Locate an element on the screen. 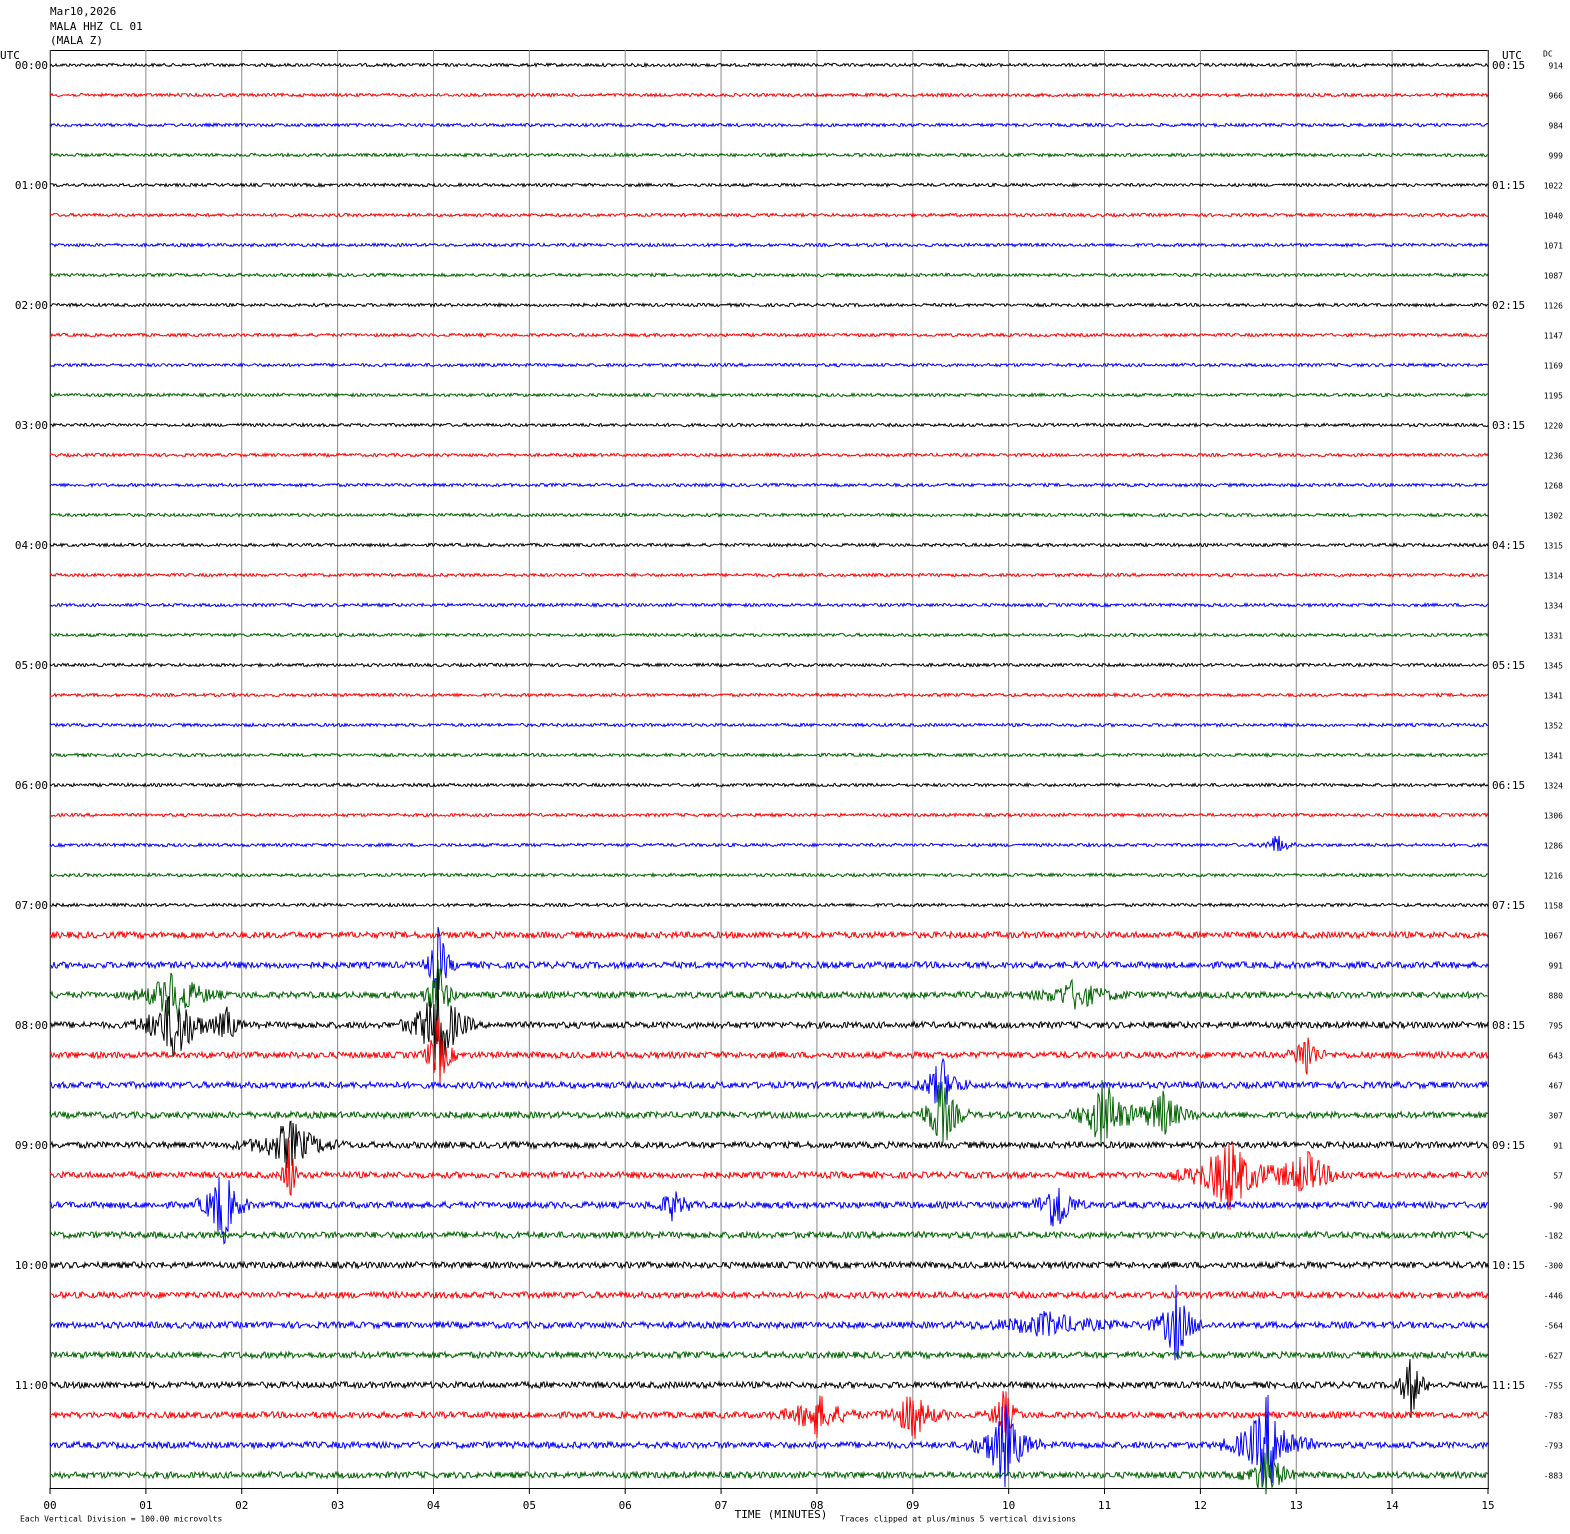  dc-value: 914 is located at coordinates (1556, 66).